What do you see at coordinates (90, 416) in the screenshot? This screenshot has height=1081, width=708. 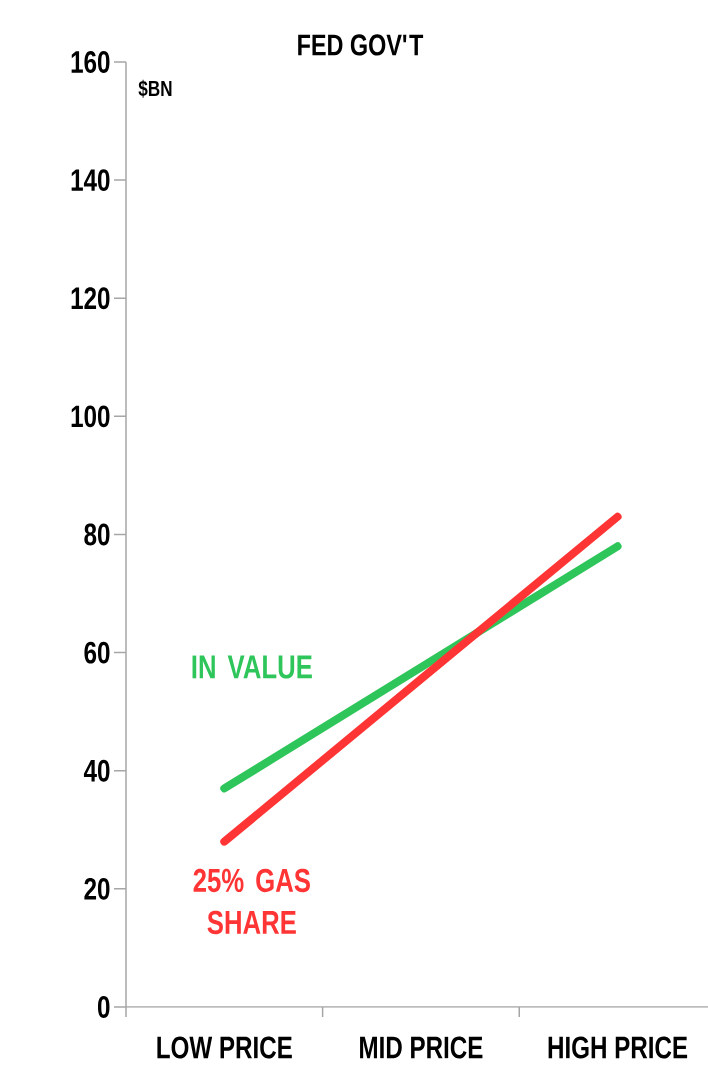 I see `y-tick-label: 100` at bounding box center [90, 416].